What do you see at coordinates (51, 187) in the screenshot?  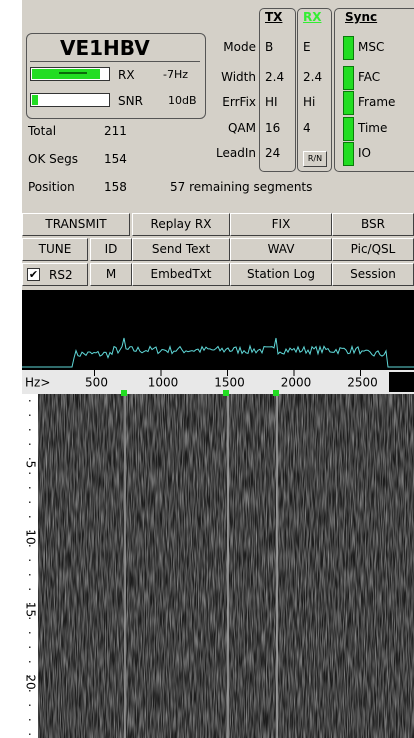 I see `stat-label: Position` at bounding box center [51, 187].